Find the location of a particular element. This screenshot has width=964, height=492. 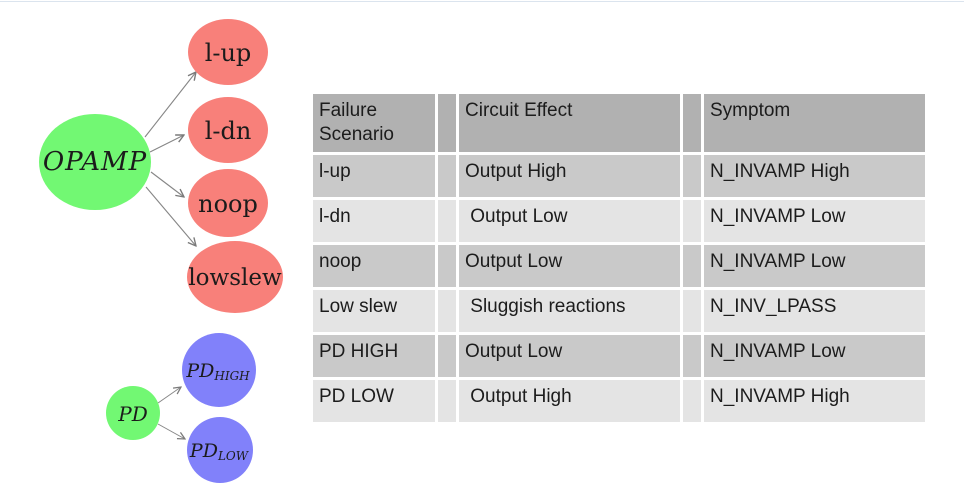

pdlow-node-label: PDLOW is located at coordinates (219, 451).